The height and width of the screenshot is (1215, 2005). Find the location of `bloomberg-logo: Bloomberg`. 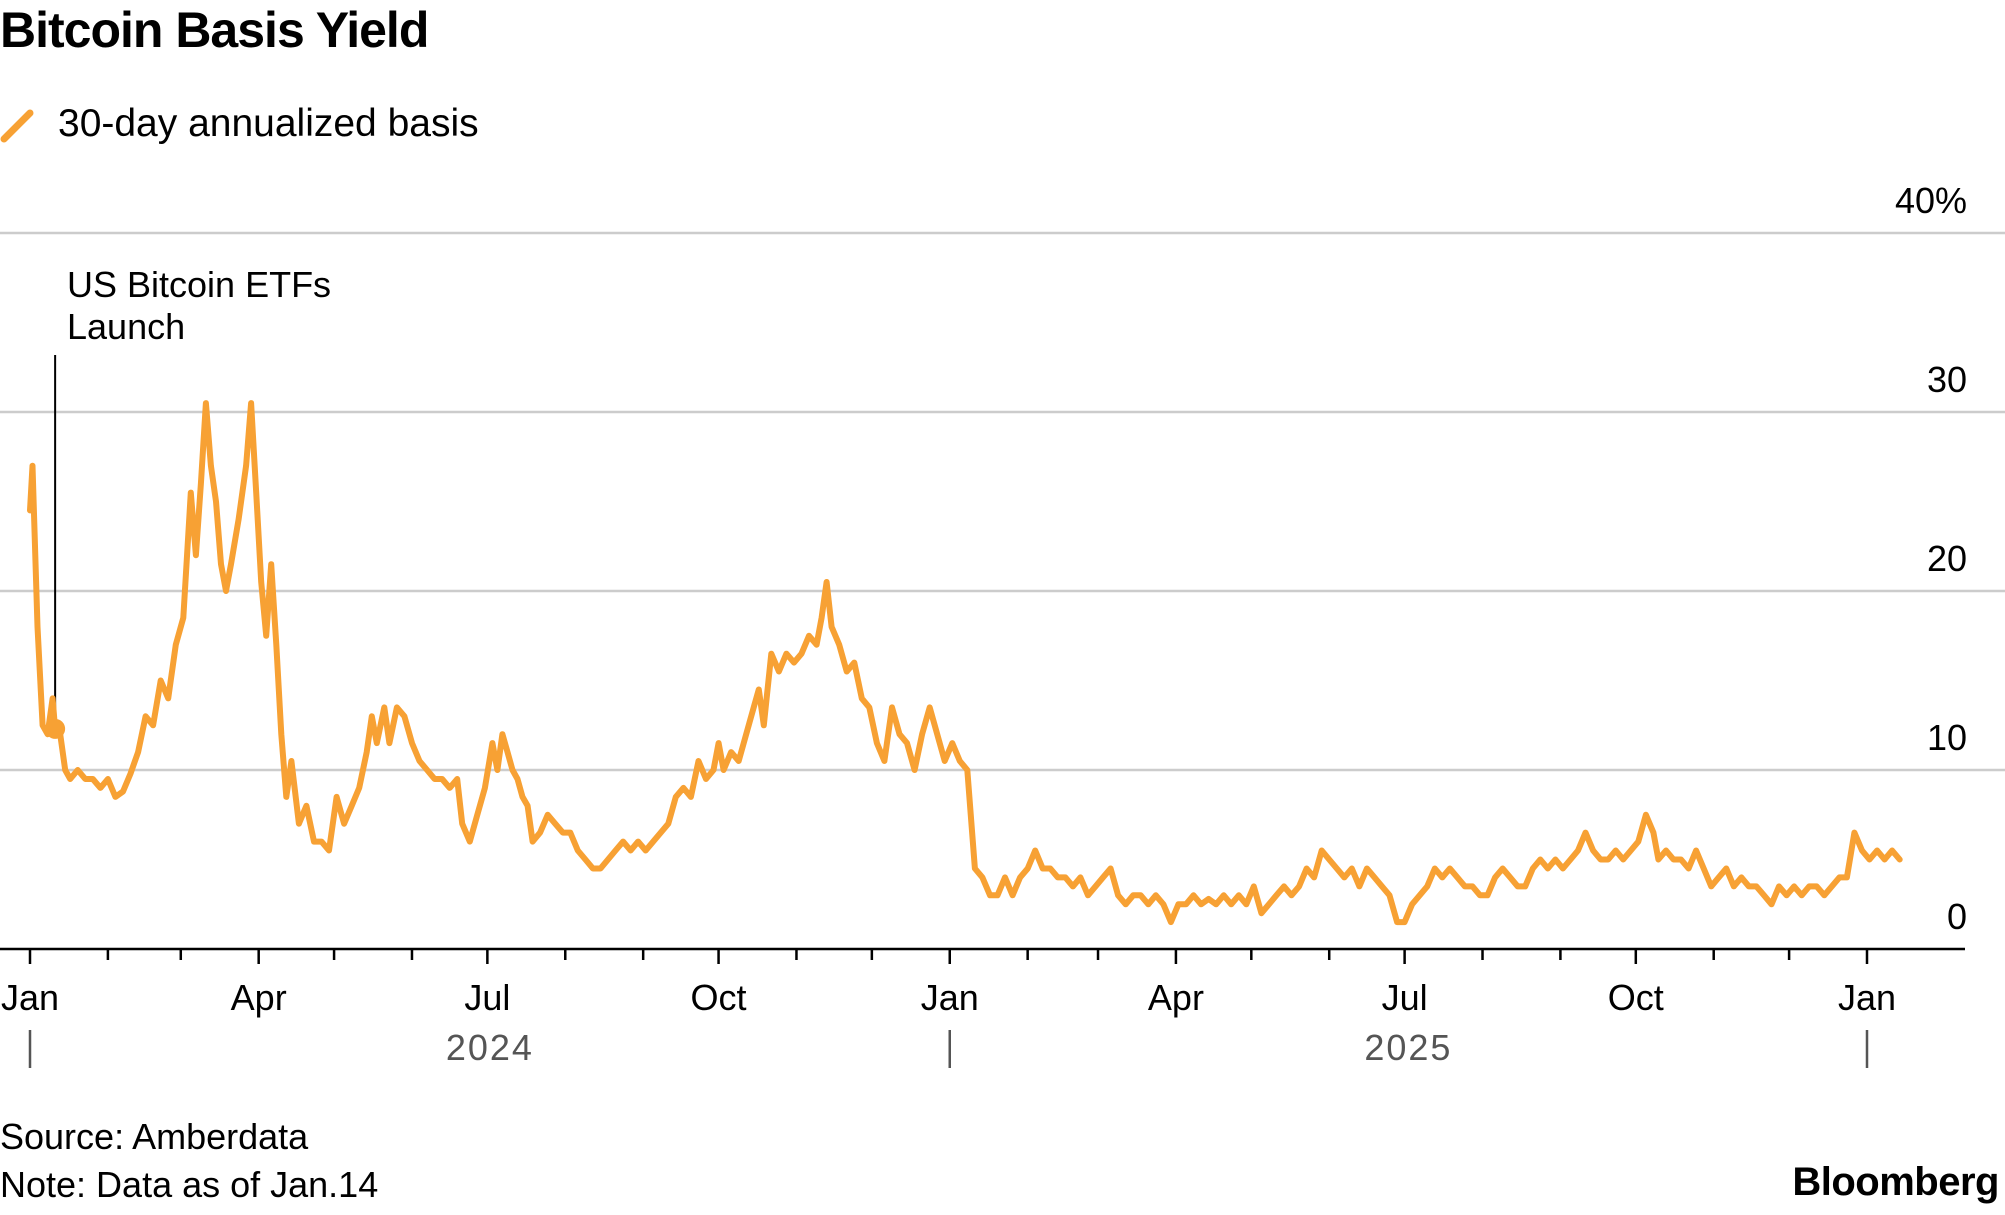

bloomberg-logo: Bloomberg is located at coordinates (1895, 1182).